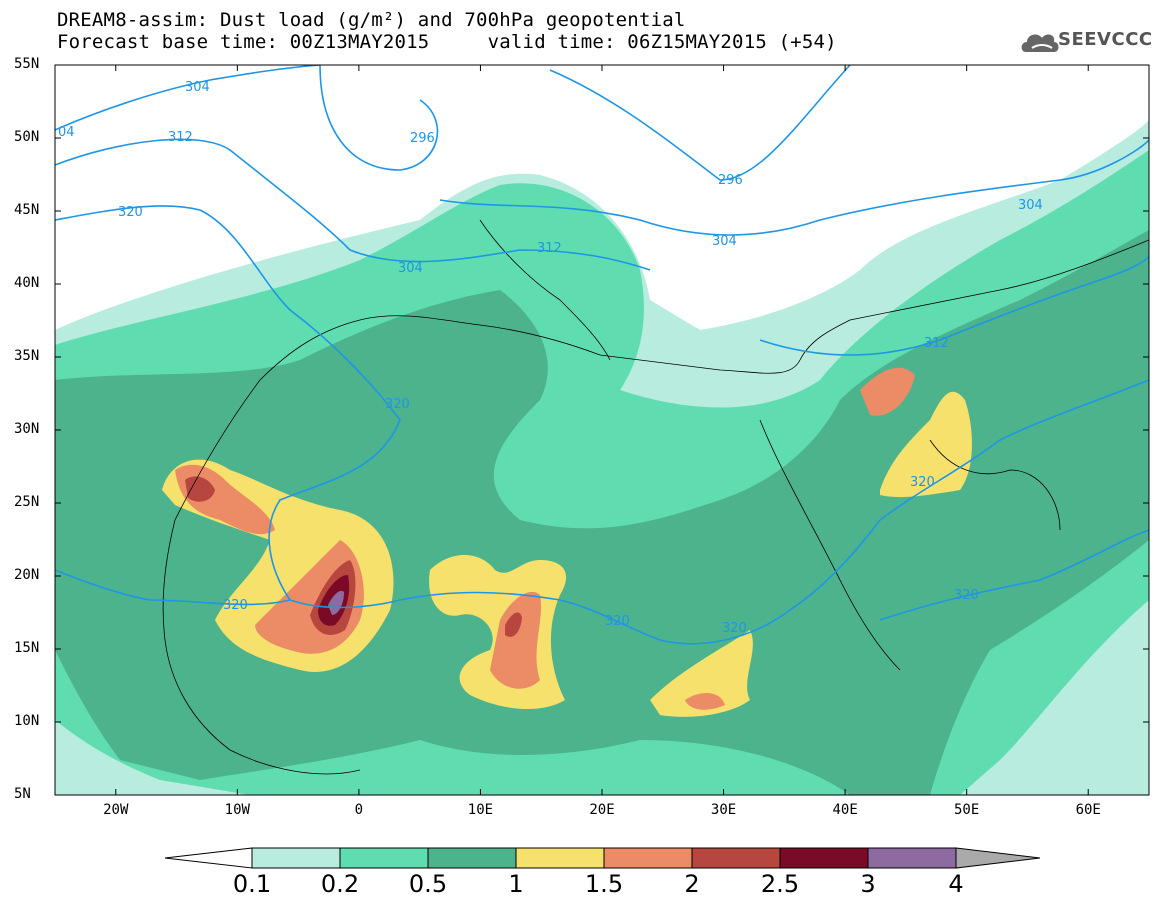 This screenshot has width=1165, height=907. What do you see at coordinates (967, 810) in the screenshot?
I see `lon-label: 50E` at bounding box center [967, 810].